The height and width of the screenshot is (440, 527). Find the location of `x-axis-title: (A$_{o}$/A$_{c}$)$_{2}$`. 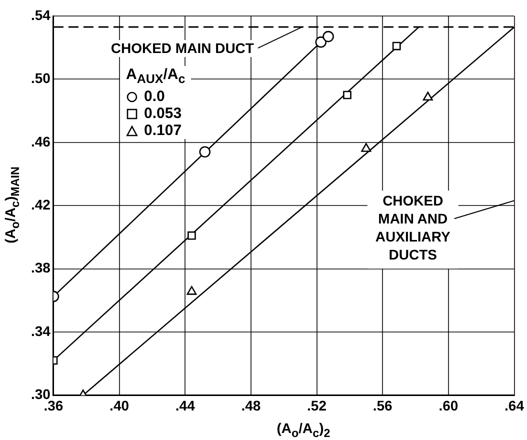

x-axis-title: (A$_{o}$/A$_{c}$)$_{2}$ is located at coordinates (304, 430).